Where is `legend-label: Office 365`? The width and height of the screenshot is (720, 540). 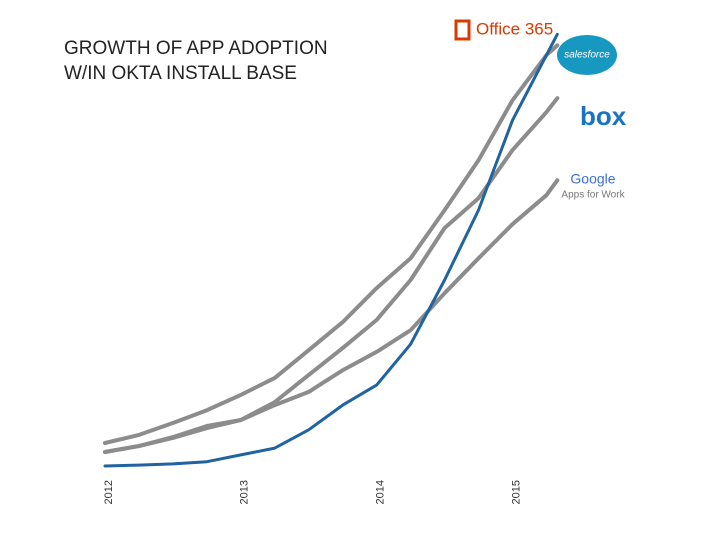 legend-label: Office 365 is located at coordinates (514, 28).